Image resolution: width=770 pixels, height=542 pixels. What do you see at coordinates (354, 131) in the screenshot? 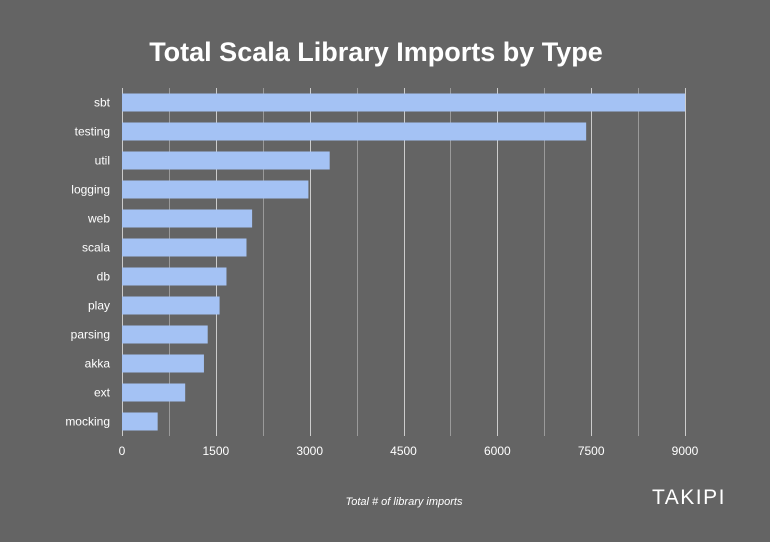
I see `bar-testing` at bounding box center [354, 131].